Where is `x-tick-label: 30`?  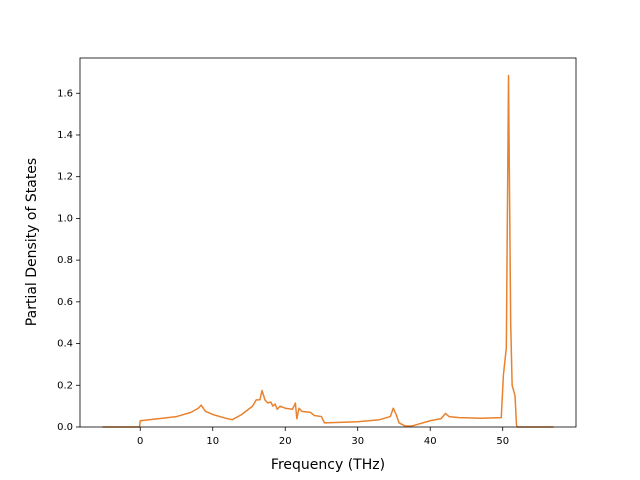 x-tick-label: 30 is located at coordinates (357, 441).